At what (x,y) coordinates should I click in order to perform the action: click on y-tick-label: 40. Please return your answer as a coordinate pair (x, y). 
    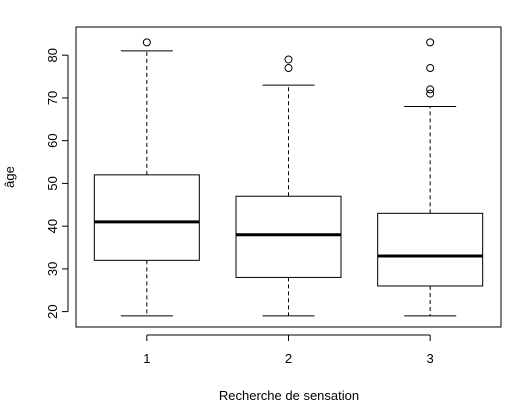
    Looking at the image, I should click on (52, 226).